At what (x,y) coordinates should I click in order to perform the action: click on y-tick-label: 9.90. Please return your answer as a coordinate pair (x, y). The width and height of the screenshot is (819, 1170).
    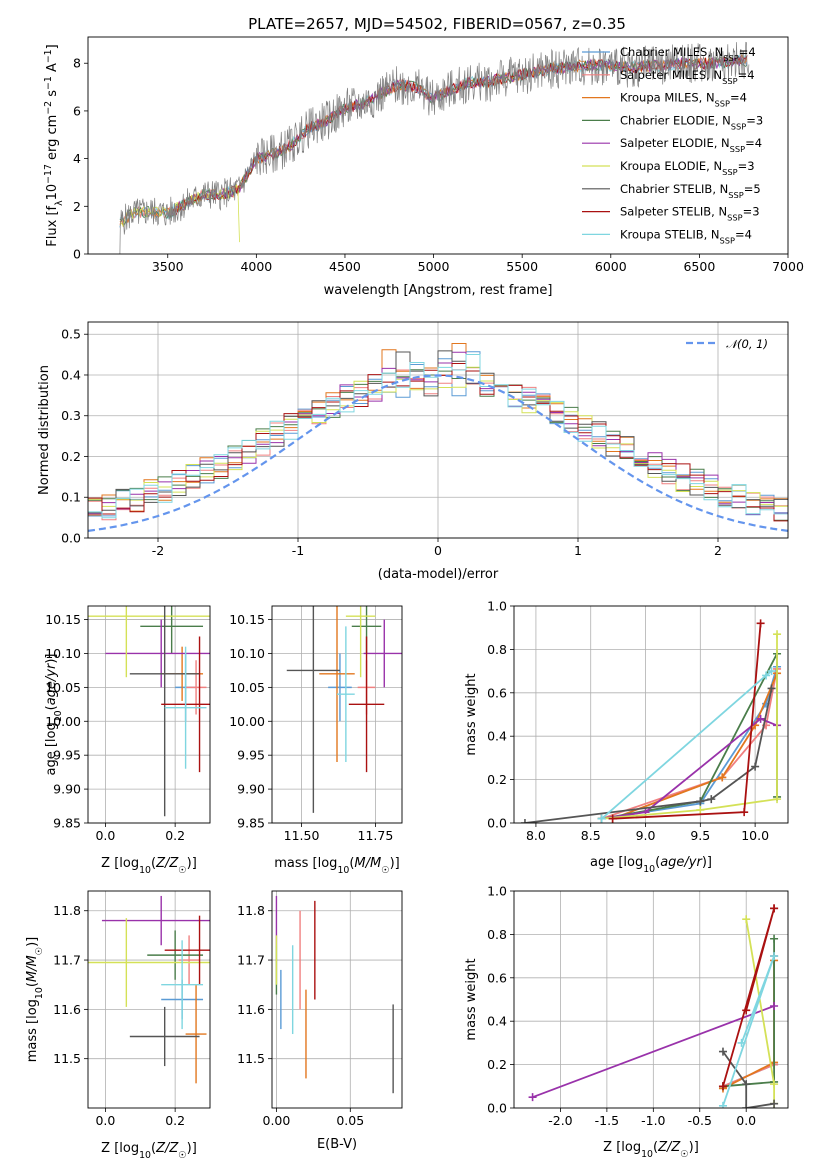
    Looking at the image, I should click on (67, 789).